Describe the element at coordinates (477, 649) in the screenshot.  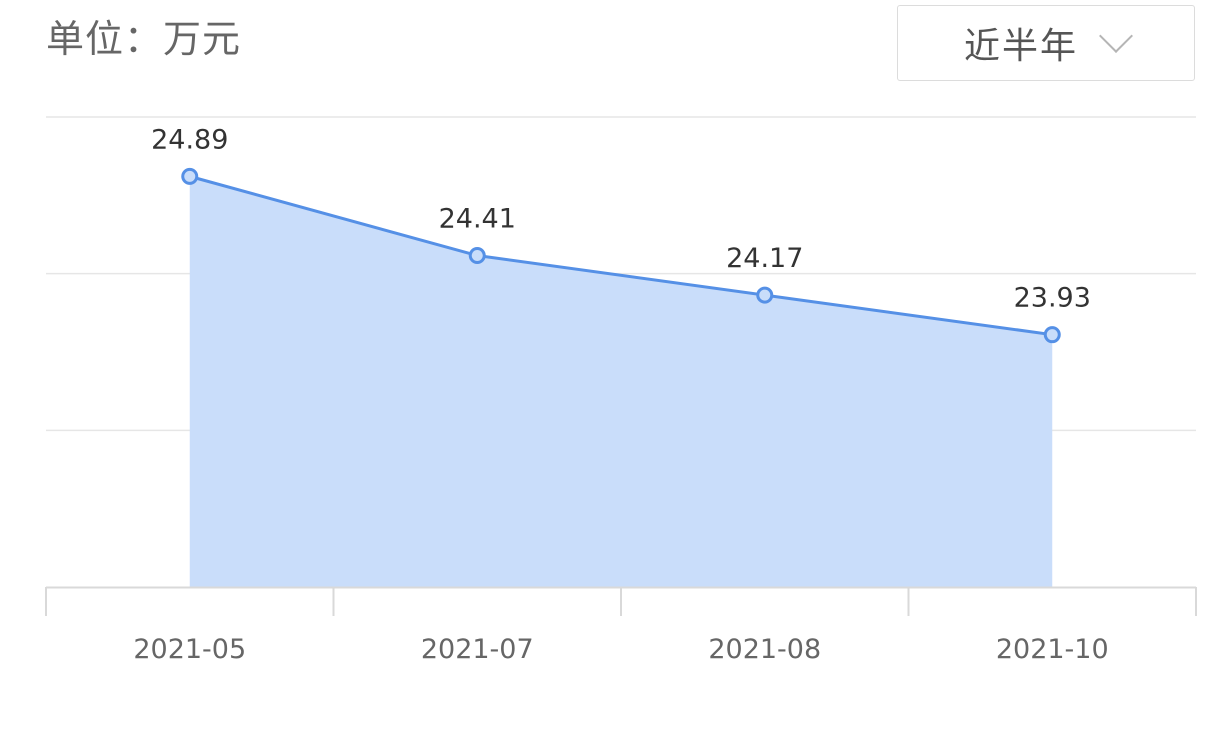
I see `x-tick-label: 2021-07` at that location.